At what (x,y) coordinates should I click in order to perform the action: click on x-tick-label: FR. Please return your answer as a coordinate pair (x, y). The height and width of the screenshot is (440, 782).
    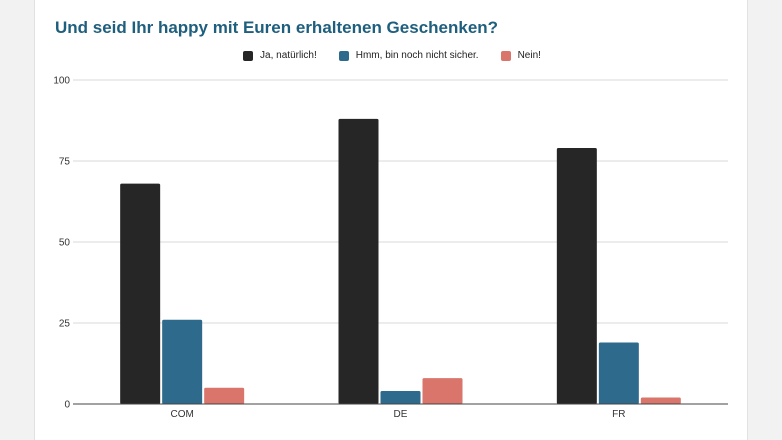
    Looking at the image, I should click on (618, 414).